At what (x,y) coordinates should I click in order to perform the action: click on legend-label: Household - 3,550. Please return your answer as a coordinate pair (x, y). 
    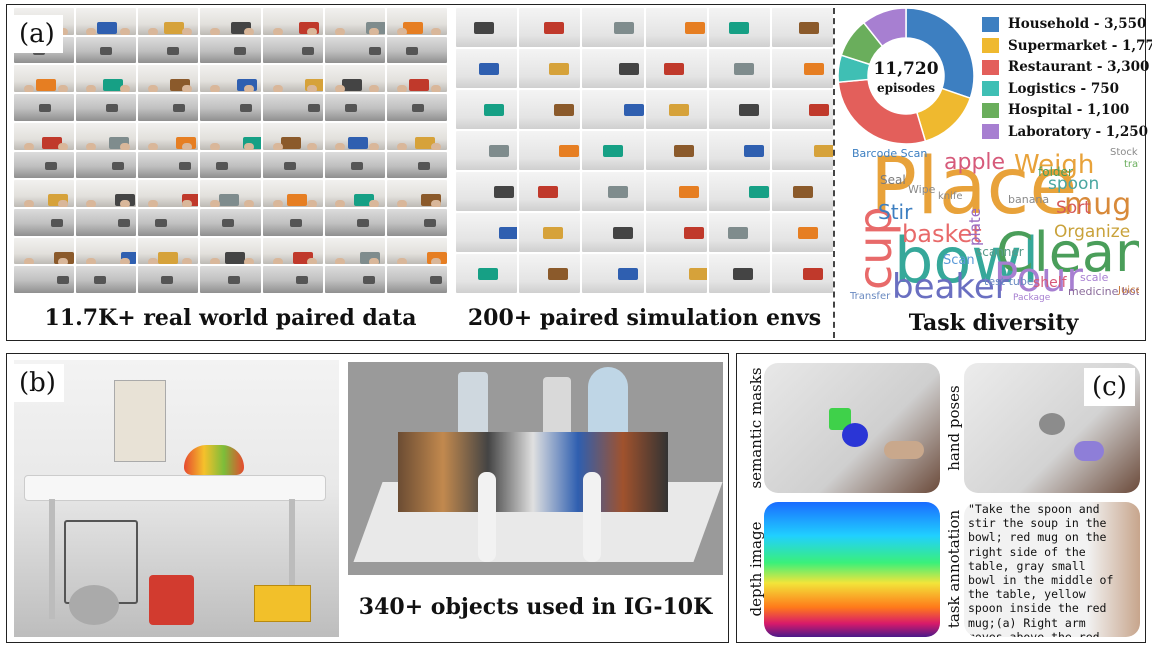
    Looking at the image, I should click on (1077, 24).